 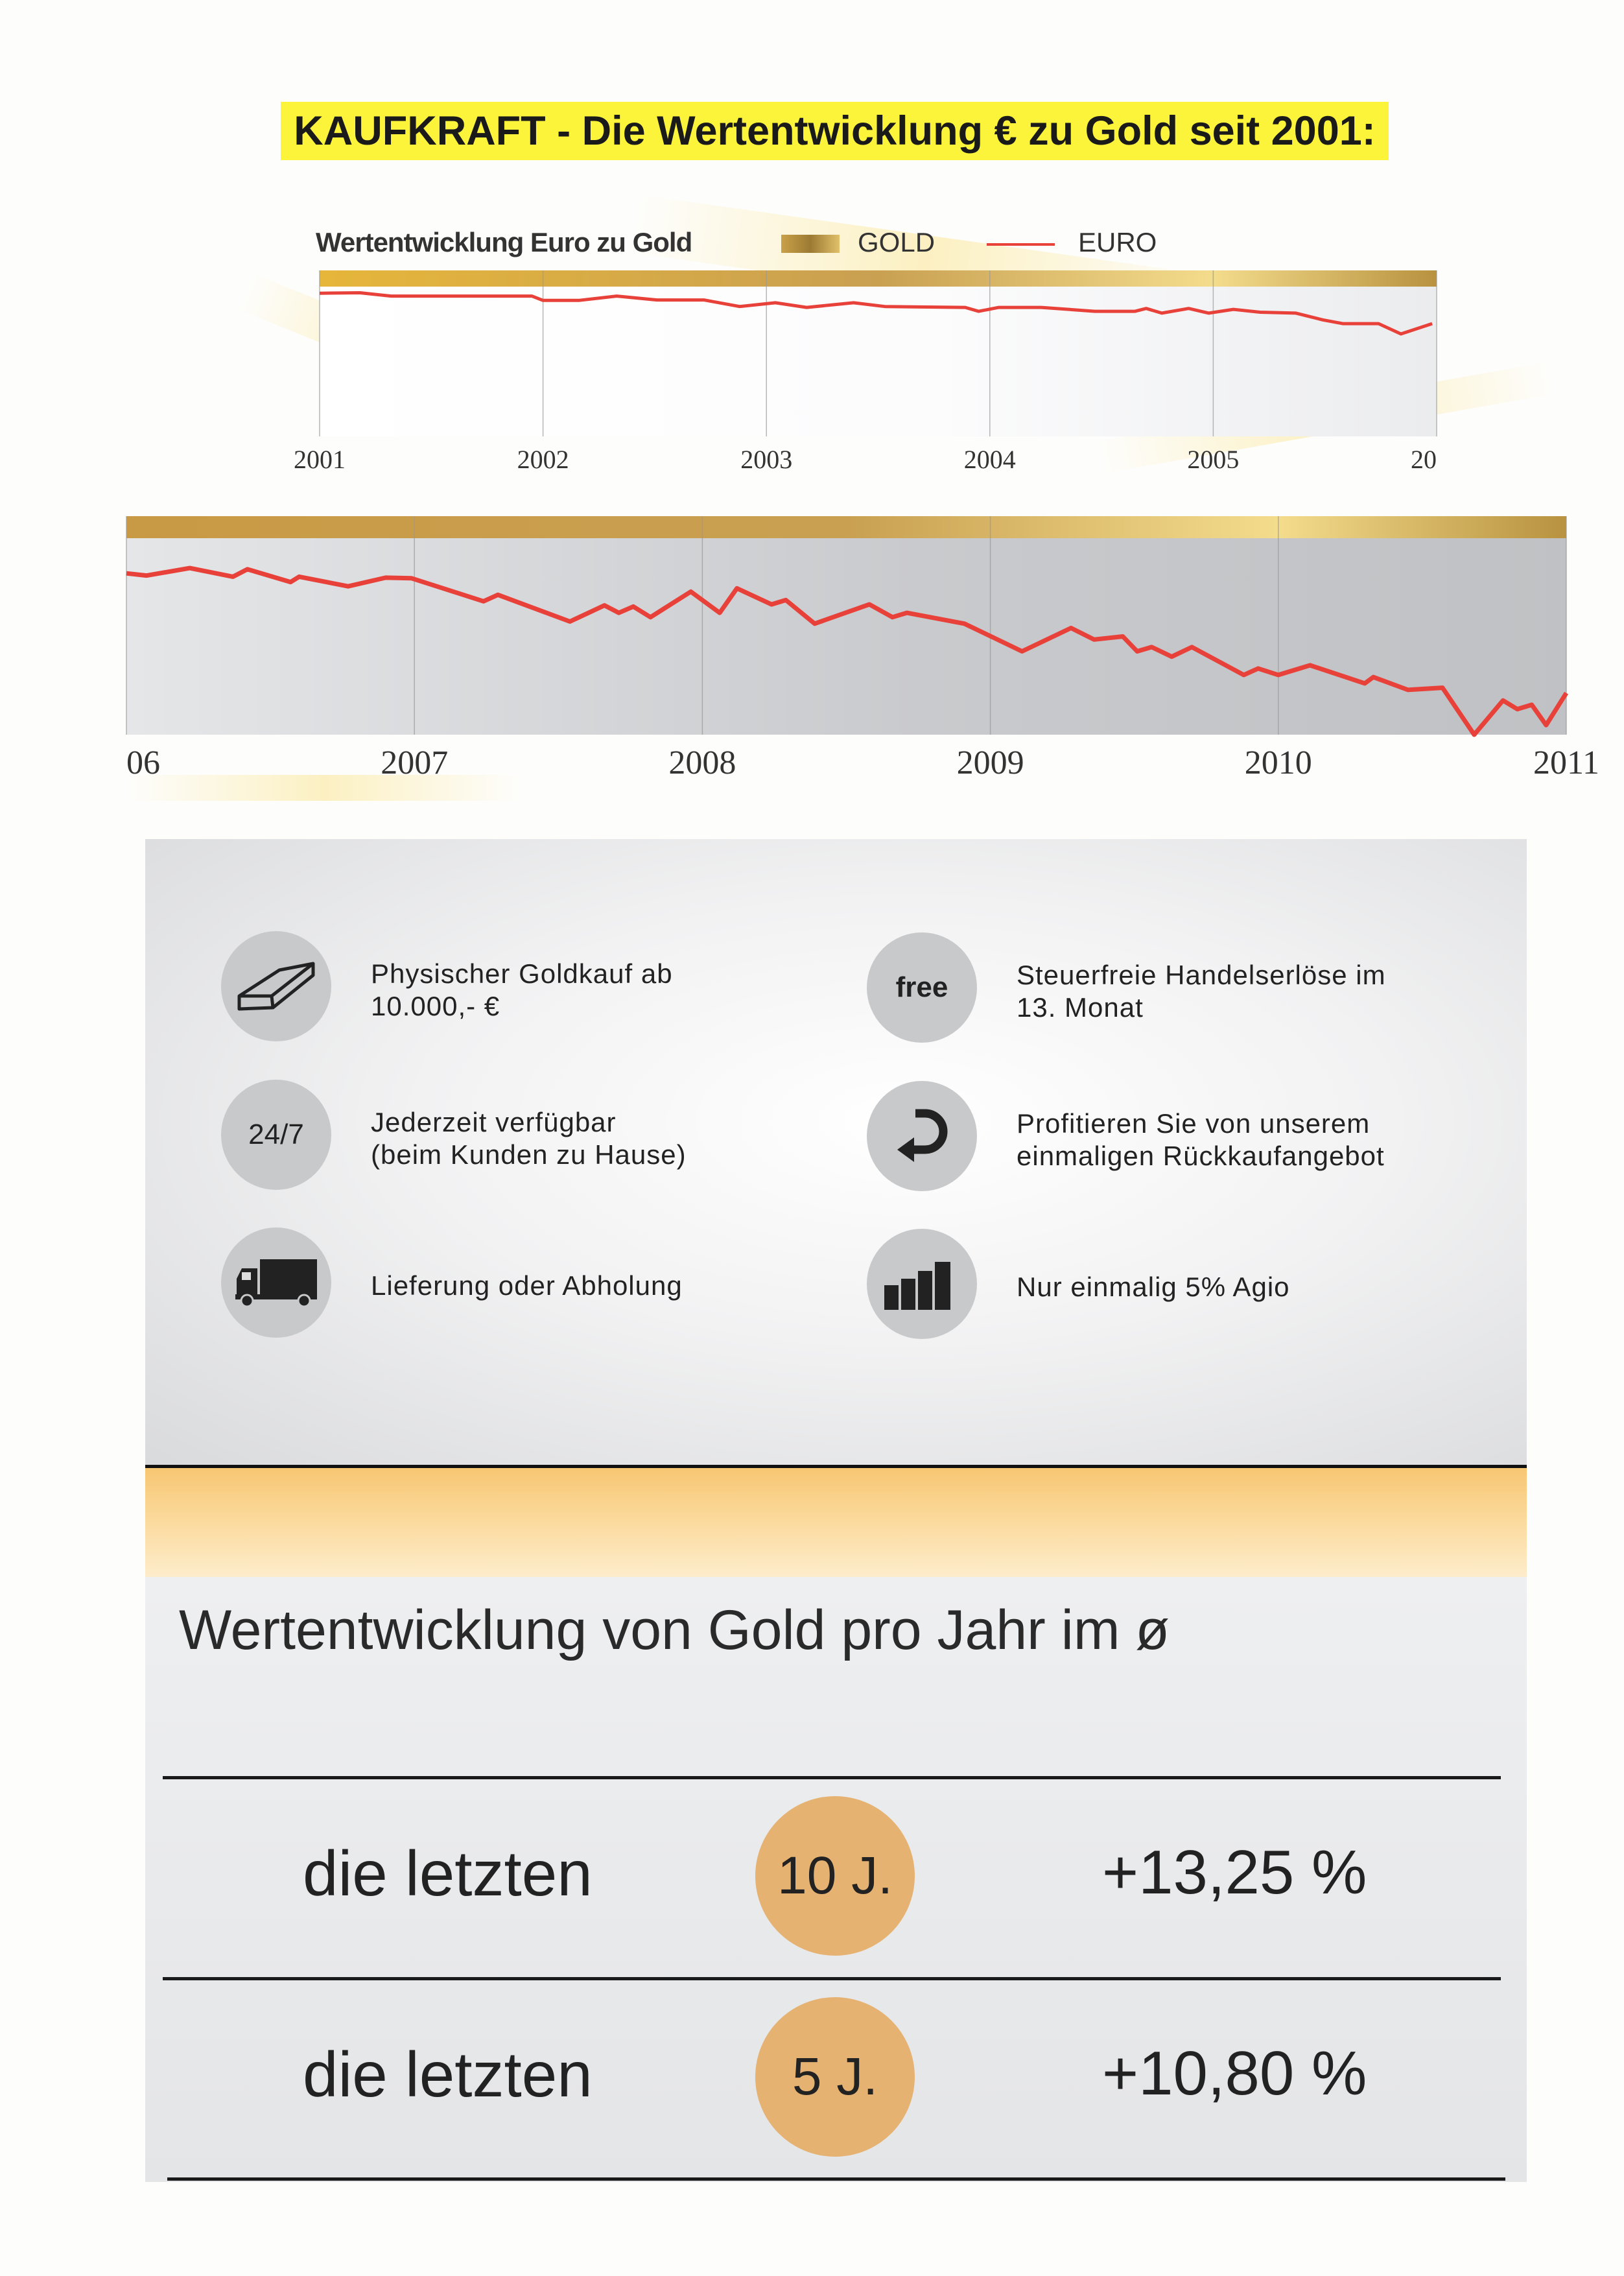 I want to click on x-tick-label: 2011, so click(x=1566, y=762).